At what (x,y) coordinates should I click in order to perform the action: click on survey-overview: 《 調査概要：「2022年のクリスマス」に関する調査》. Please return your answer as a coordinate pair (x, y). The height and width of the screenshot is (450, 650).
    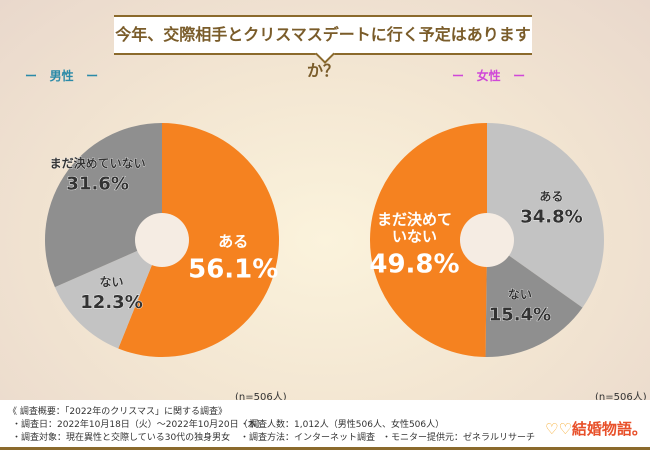
    Looking at the image, I should click on (117, 412).